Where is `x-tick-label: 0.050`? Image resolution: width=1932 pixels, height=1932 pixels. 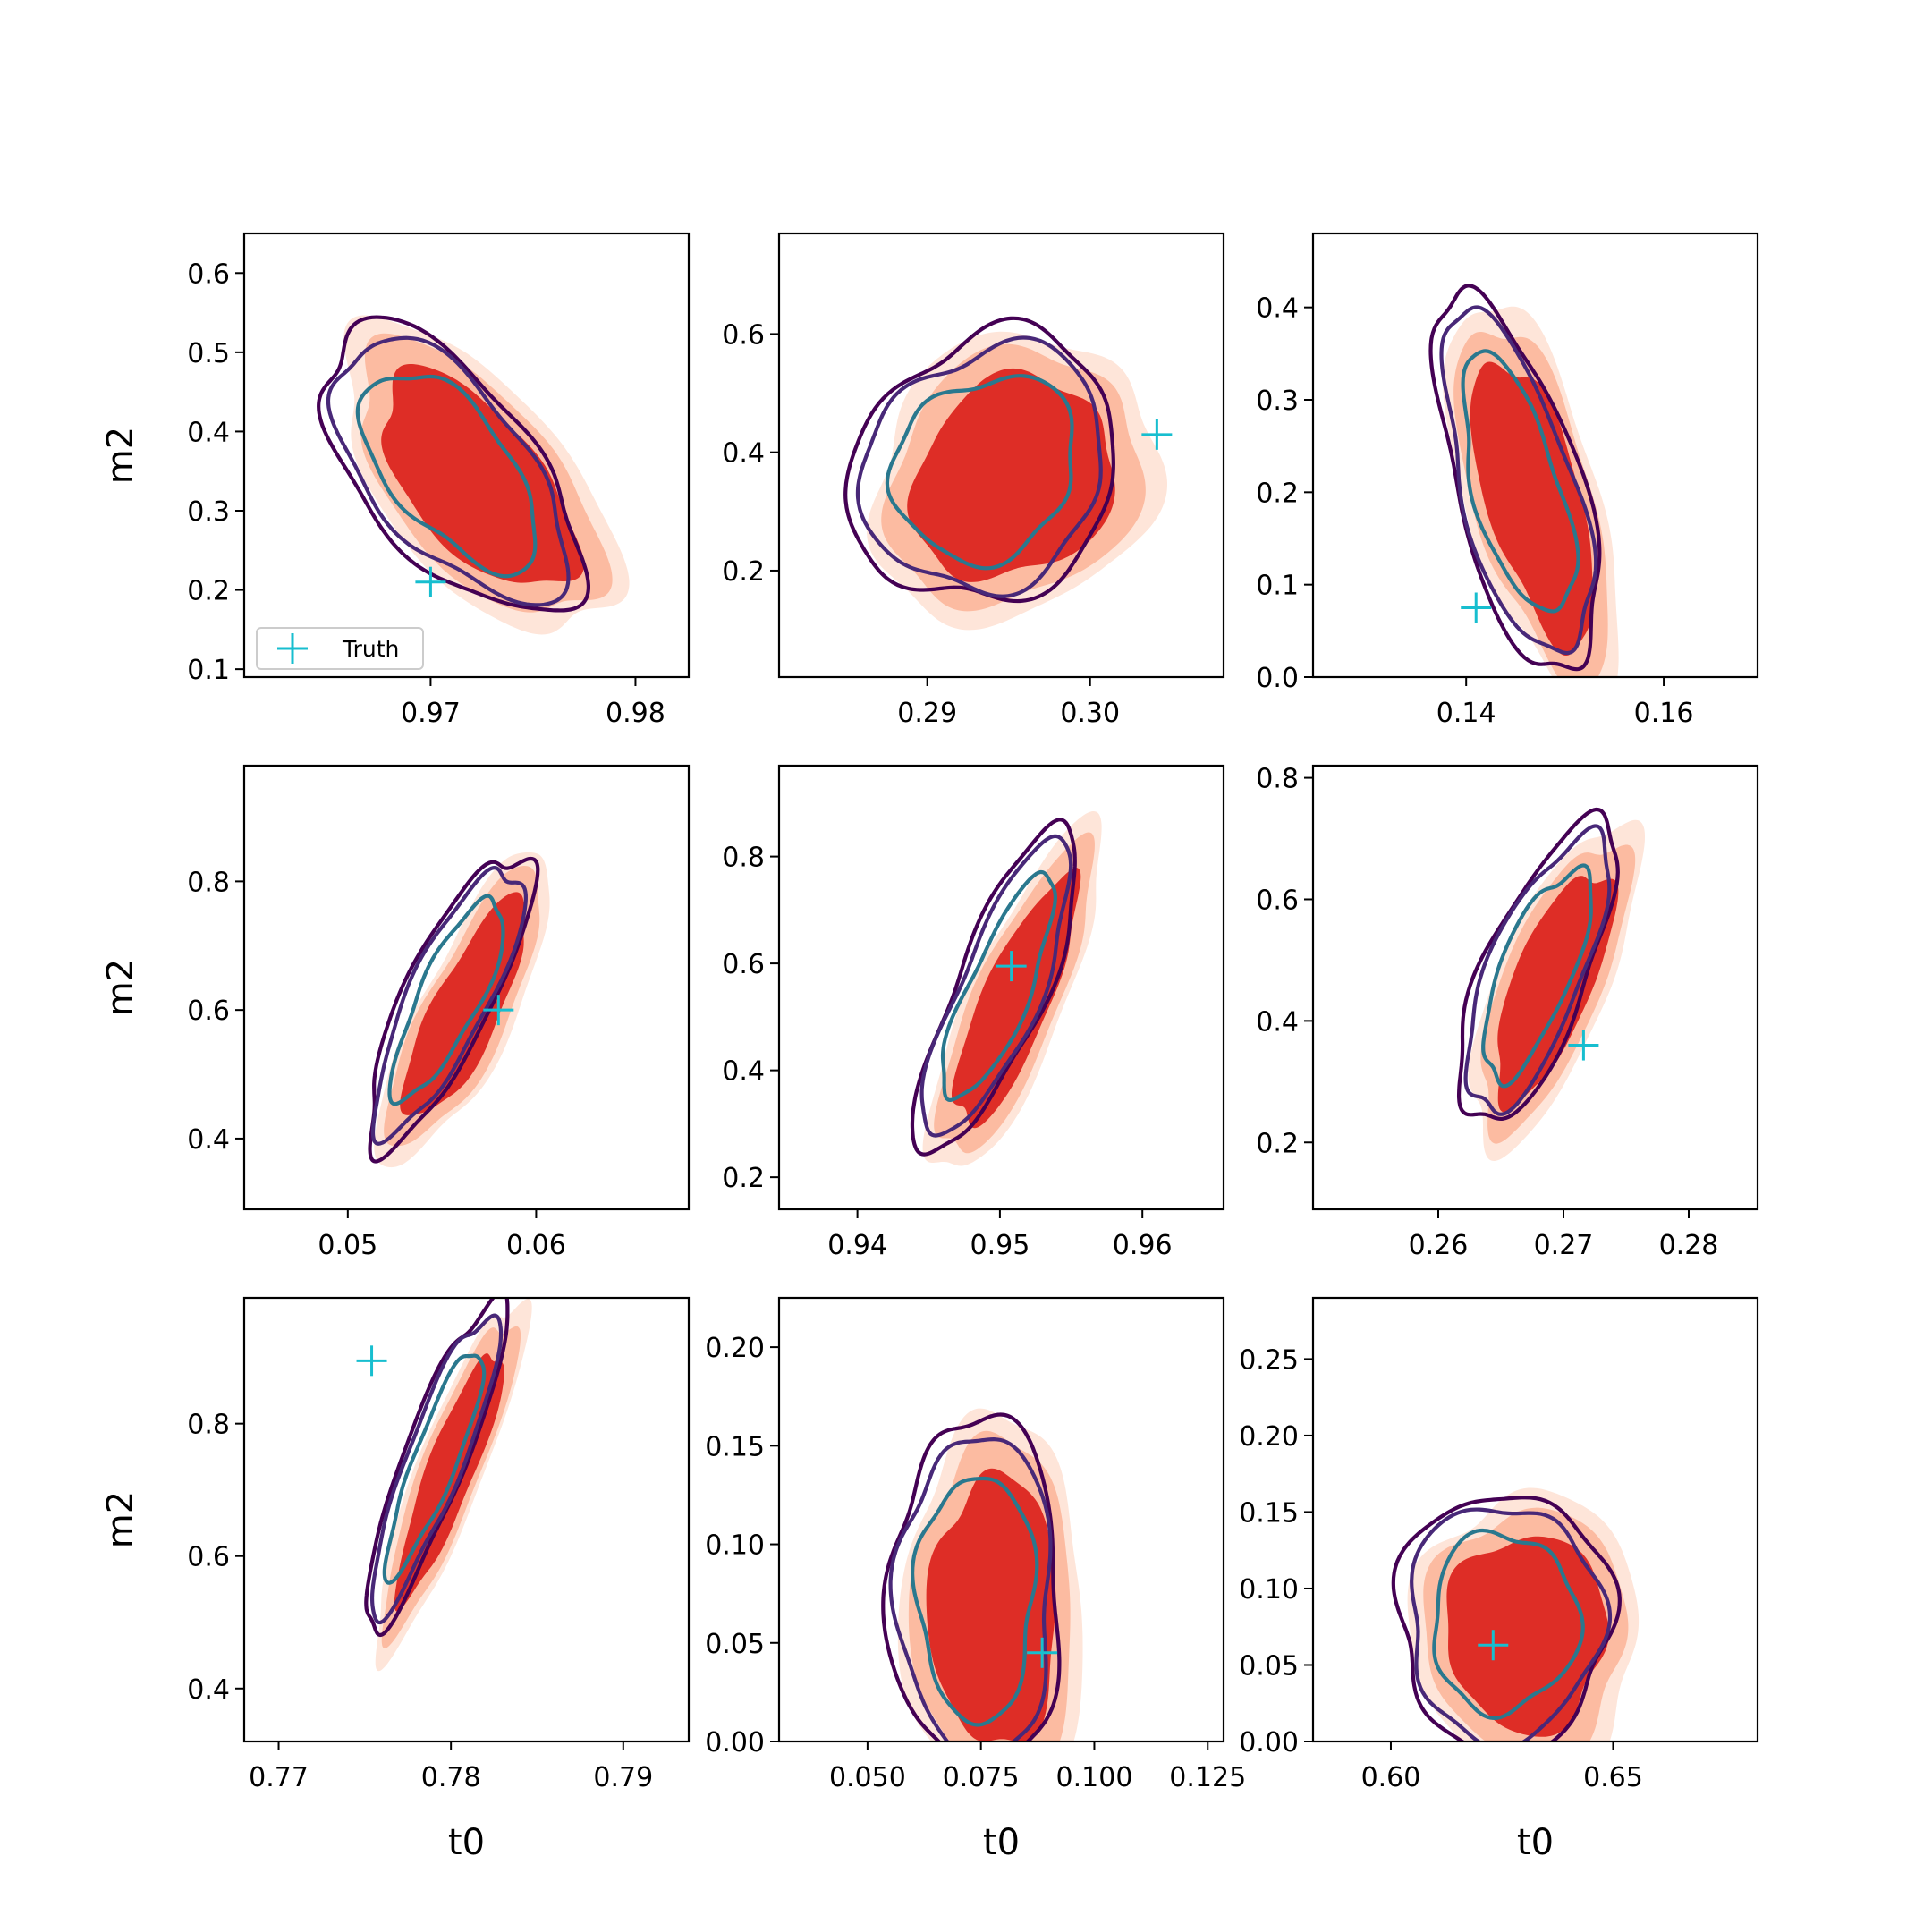 x-tick-label: 0.050 is located at coordinates (867, 1777).